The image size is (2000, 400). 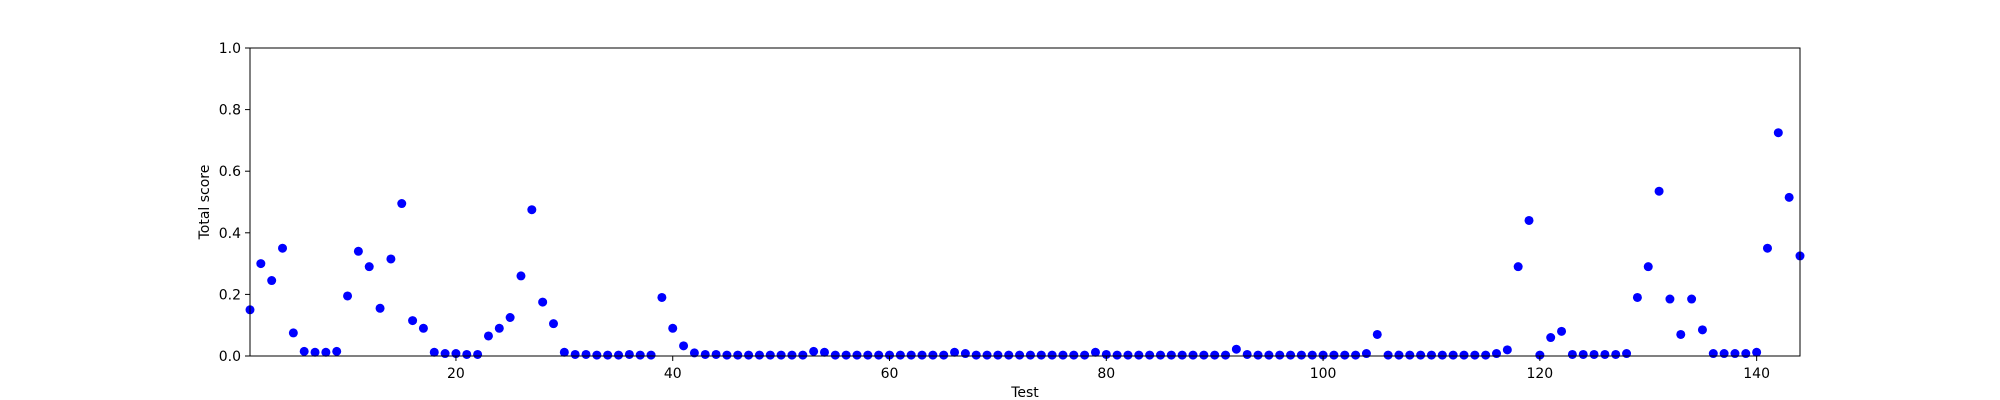 What do you see at coordinates (1323, 374) in the screenshot?
I see `x-tick-label: 100` at bounding box center [1323, 374].